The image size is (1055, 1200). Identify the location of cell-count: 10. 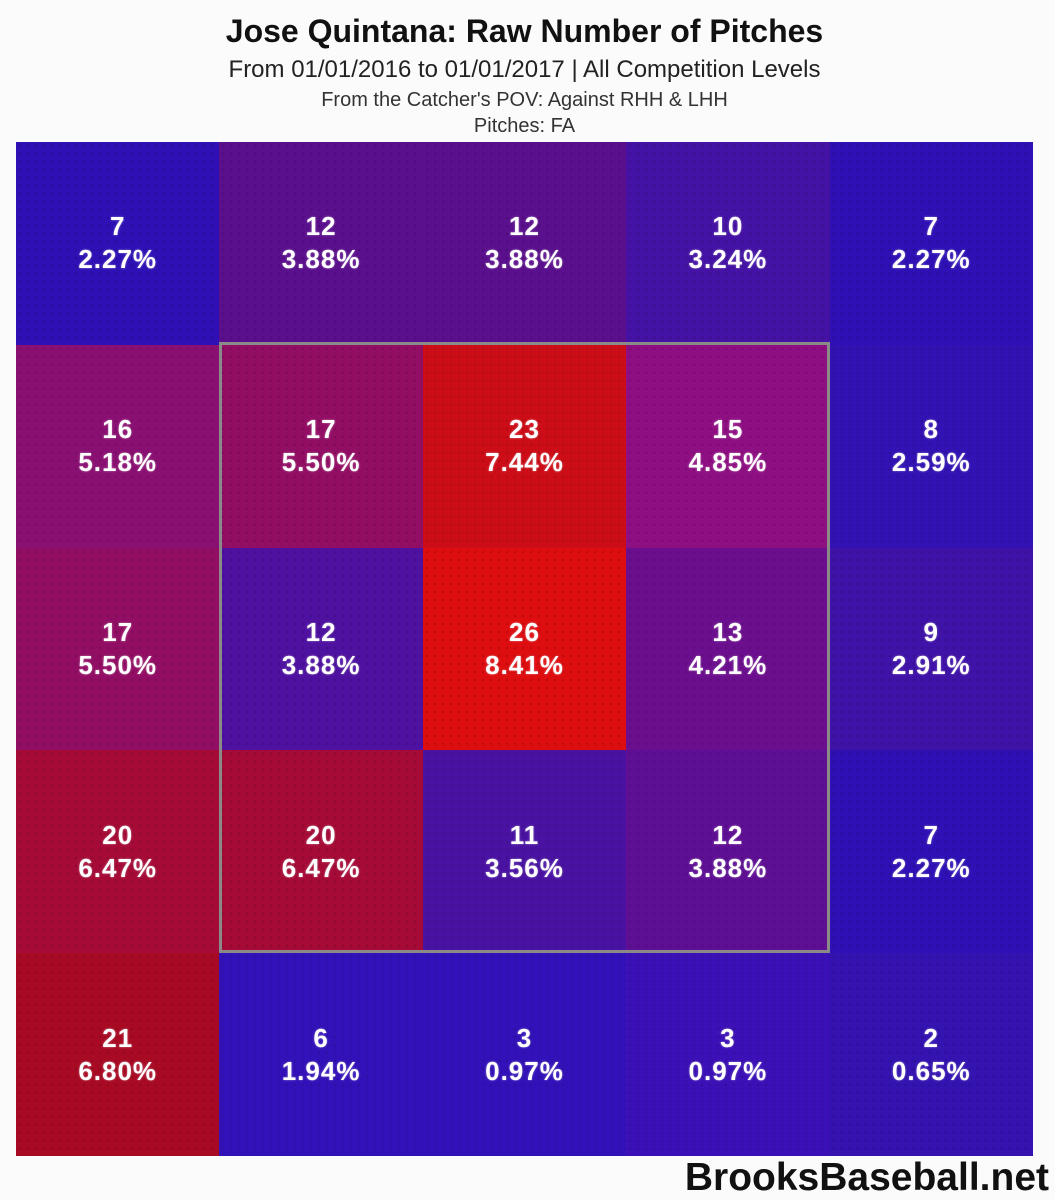
(728, 226).